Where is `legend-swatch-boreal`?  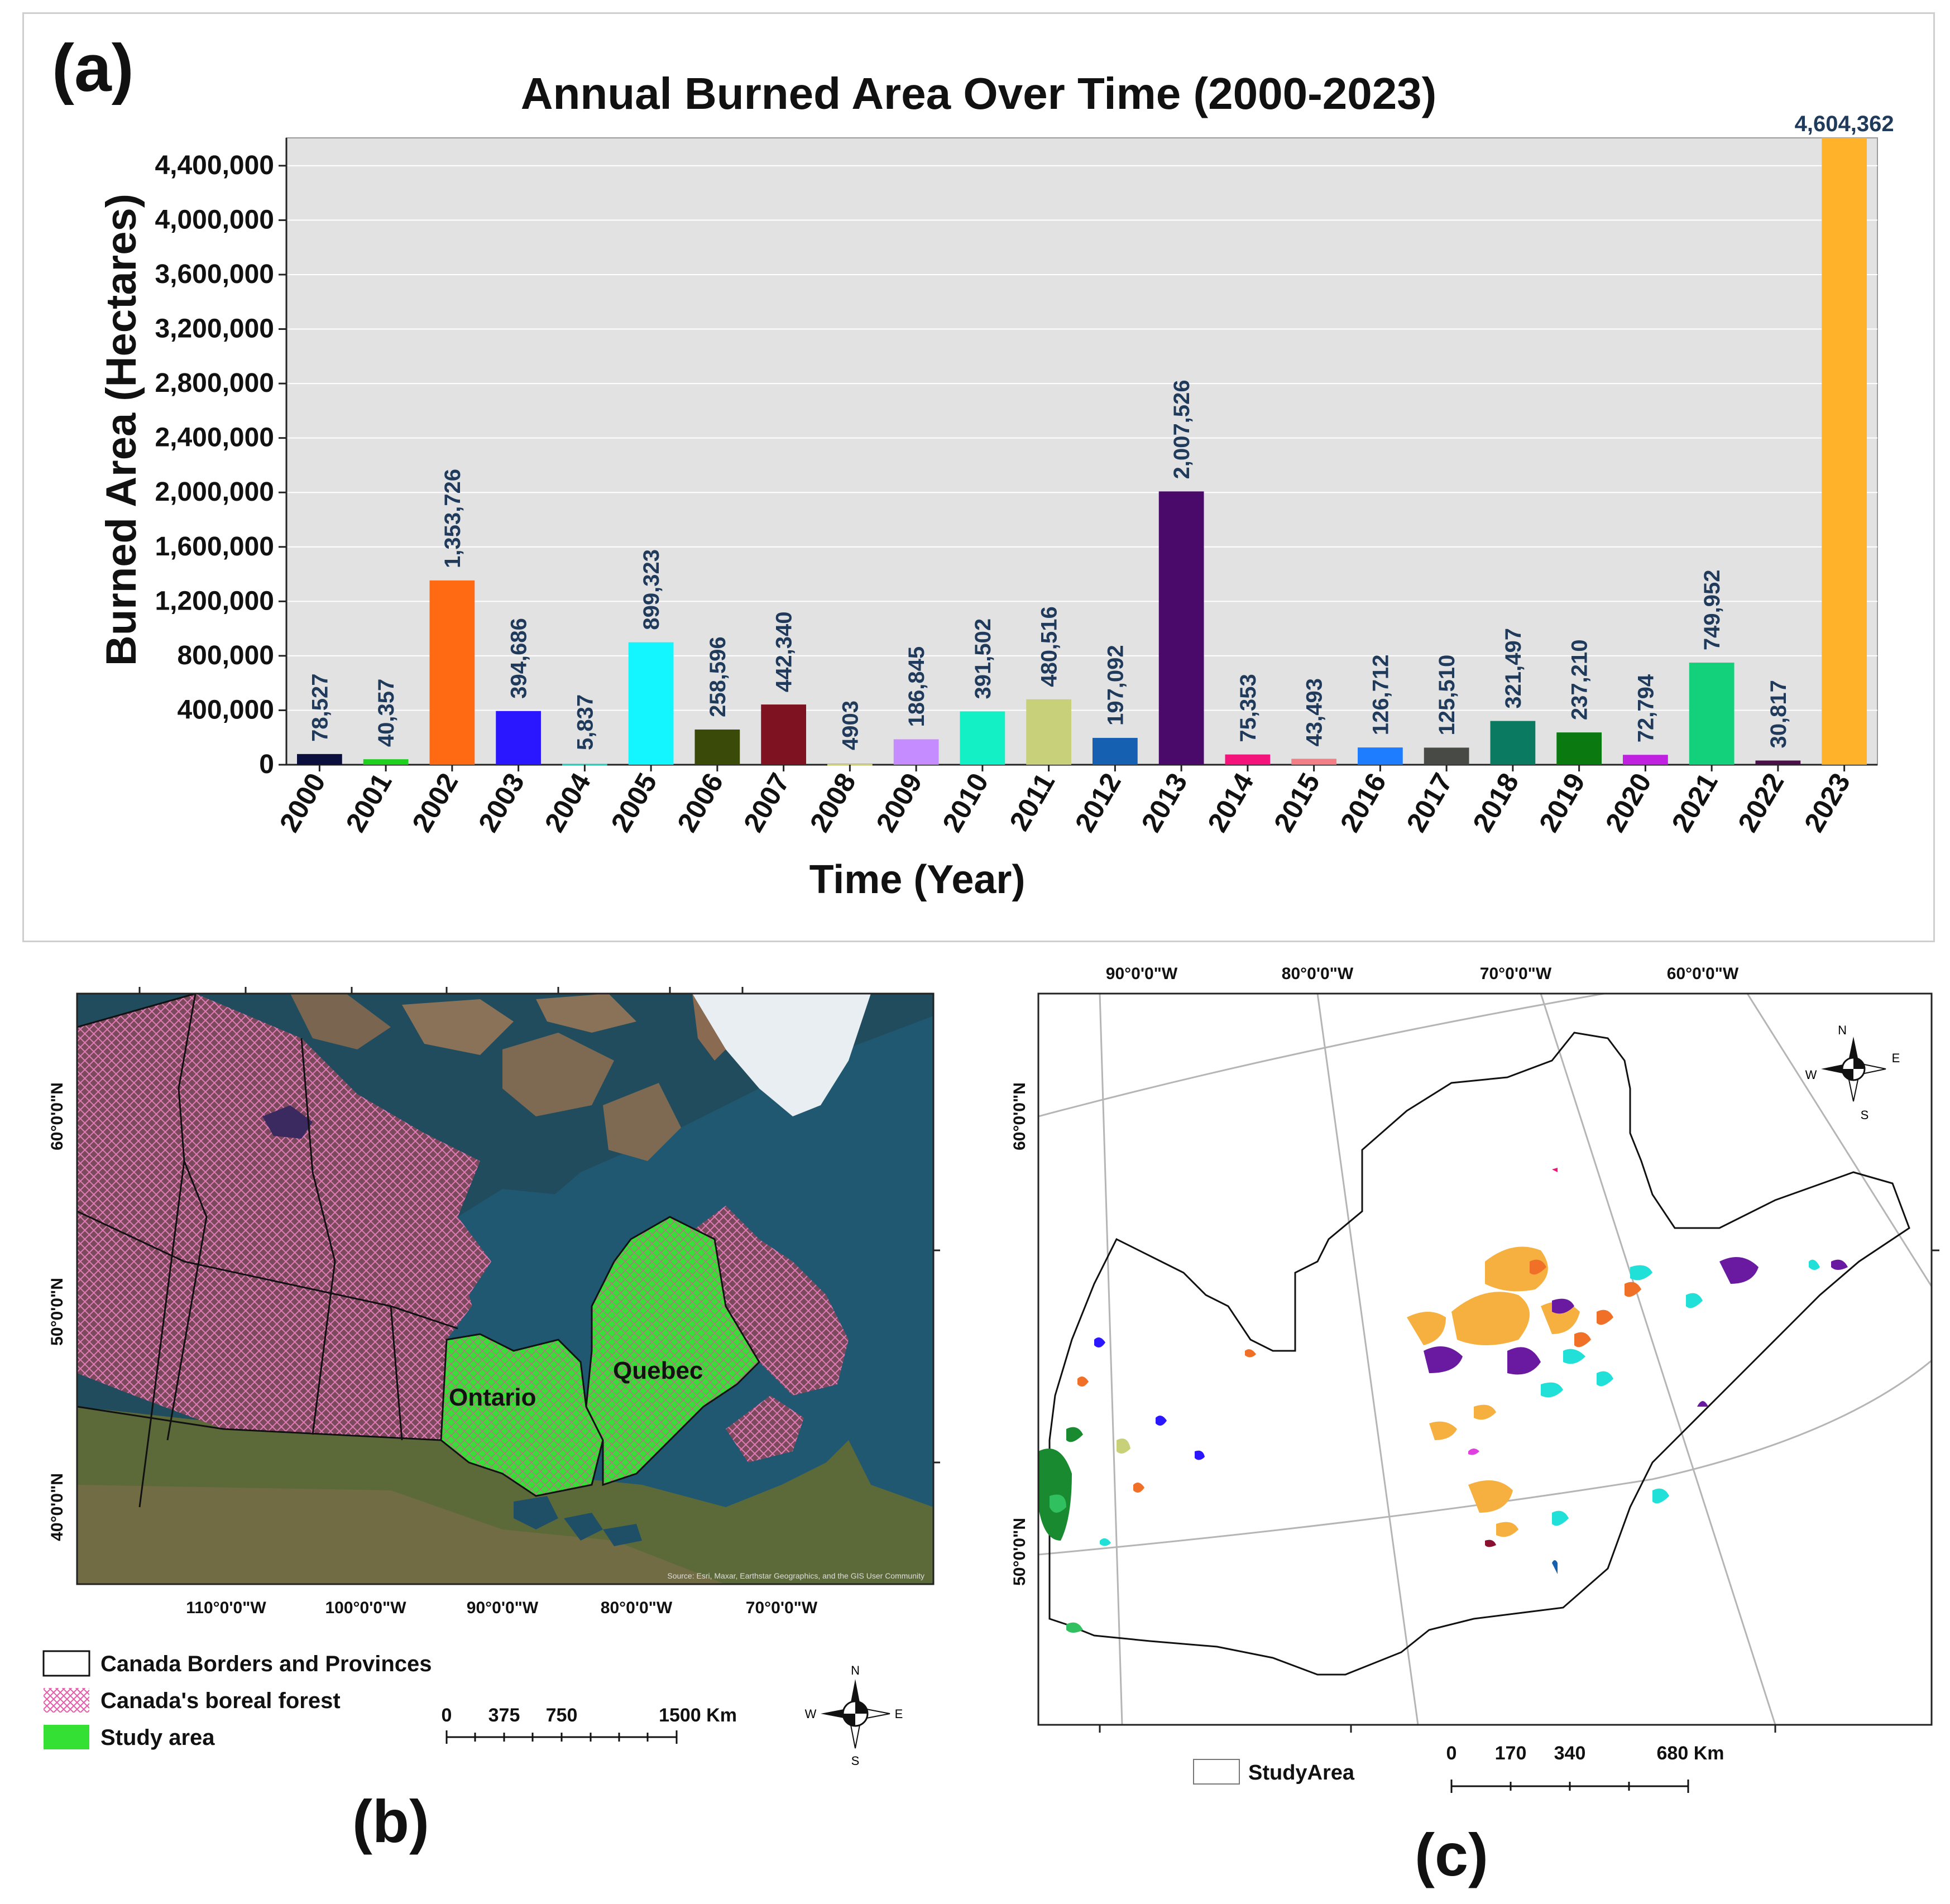 legend-swatch-boreal is located at coordinates (67, 1700).